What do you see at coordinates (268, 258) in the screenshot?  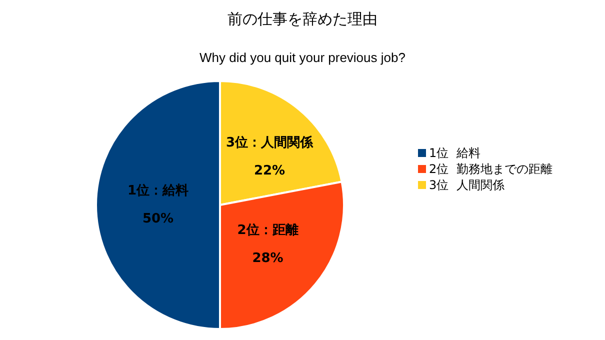 I see `data-label: 28%` at bounding box center [268, 258].